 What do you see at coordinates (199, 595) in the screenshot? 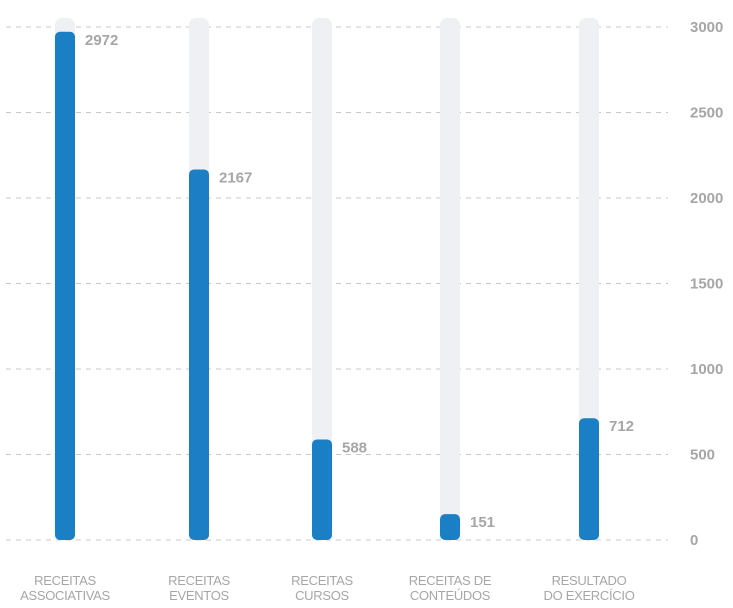
I see `x-category-line: EVENTOS` at bounding box center [199, 595].